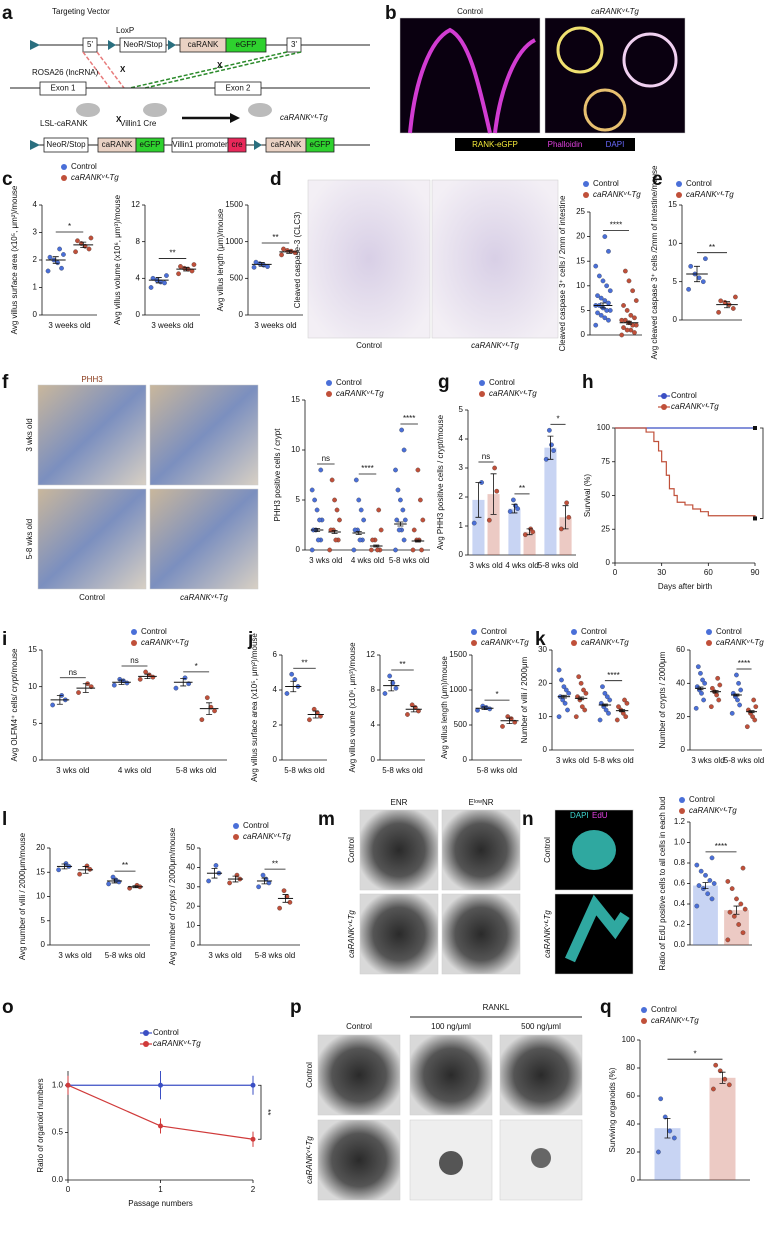  What do you see at coordinates (391, 13) in the screenshot?
I see `panel-label: b` at bounding box center [391, 13].